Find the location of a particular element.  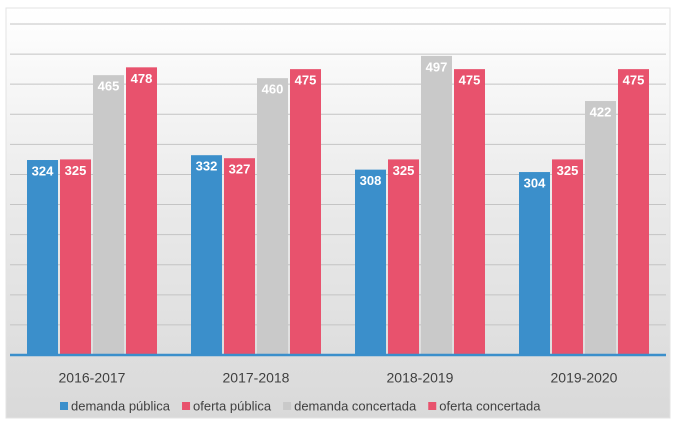

data-label: 332 is located at coordinates (207, 166).